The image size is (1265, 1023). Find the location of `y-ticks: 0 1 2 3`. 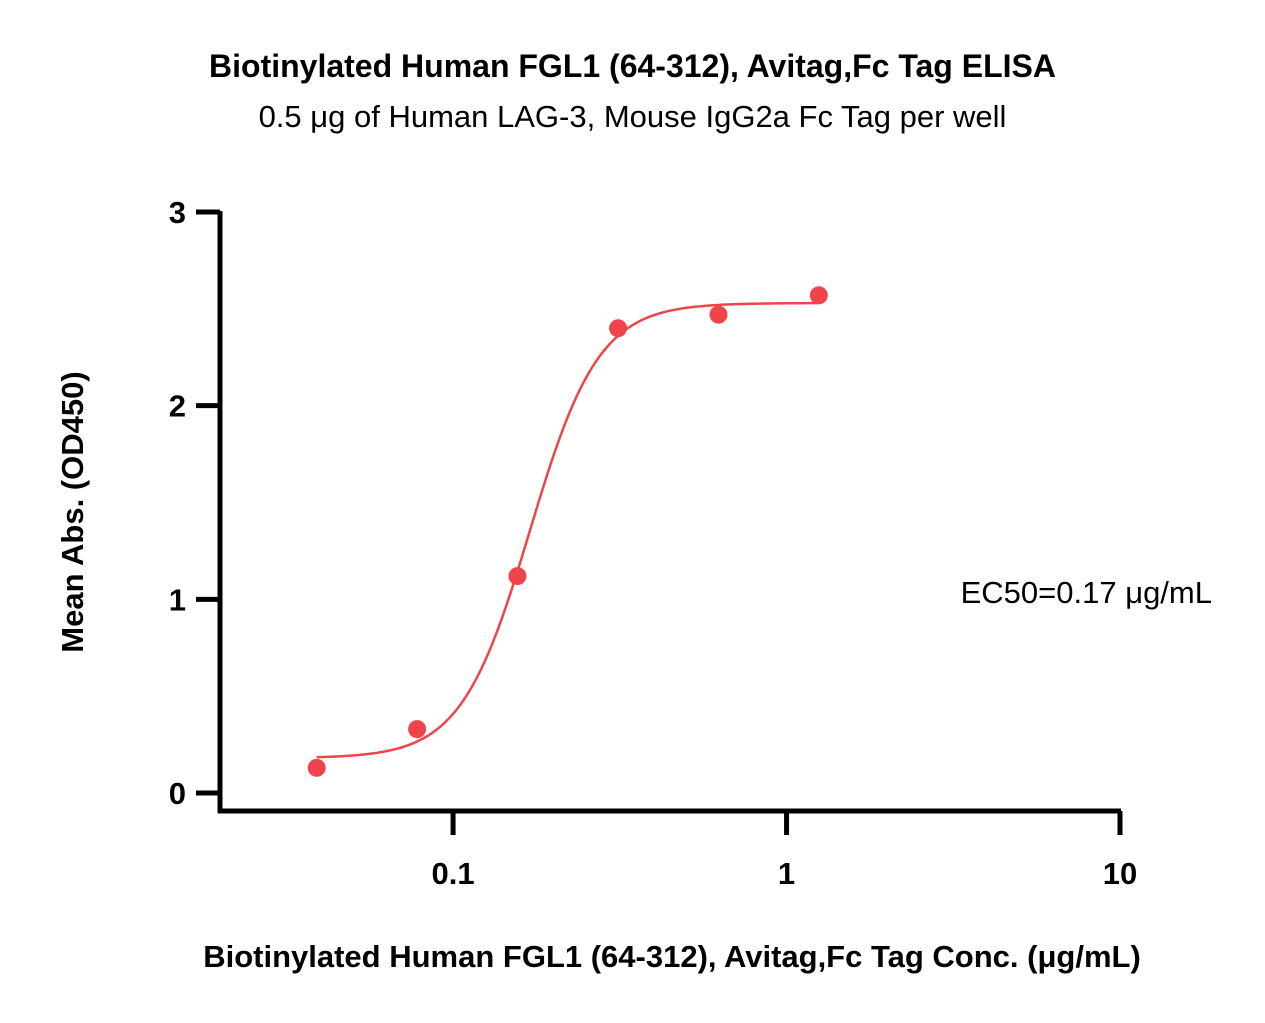

y-ticks: 0 1 2 3 is located at coordinates (194, 503).